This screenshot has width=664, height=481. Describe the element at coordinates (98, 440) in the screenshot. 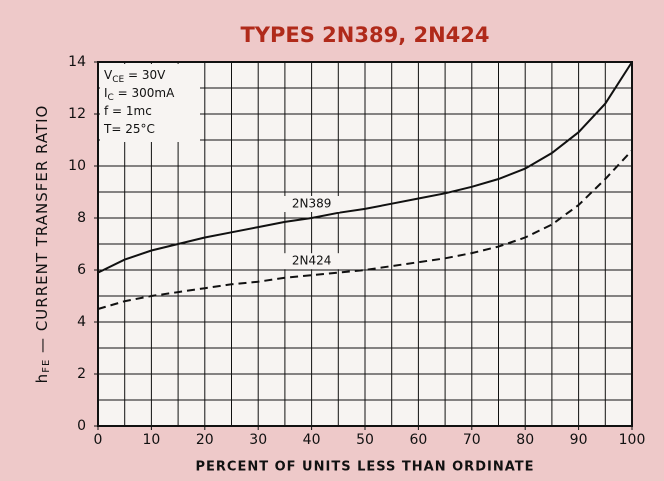

I see `x-tick-label: 0` at that location.